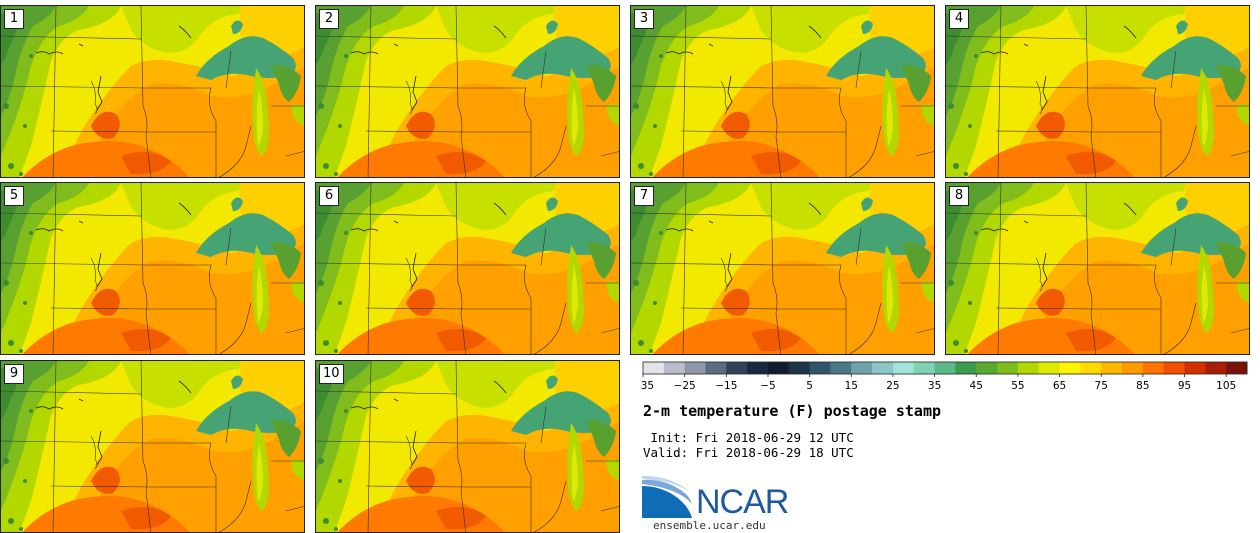 Image resolution: width=1260 pixels, height=533 pixels. What do you see at coordinates (1226, 385) in the screenshot?
I see `legend-tick-label: 105` at bounding box center [1226, 385].